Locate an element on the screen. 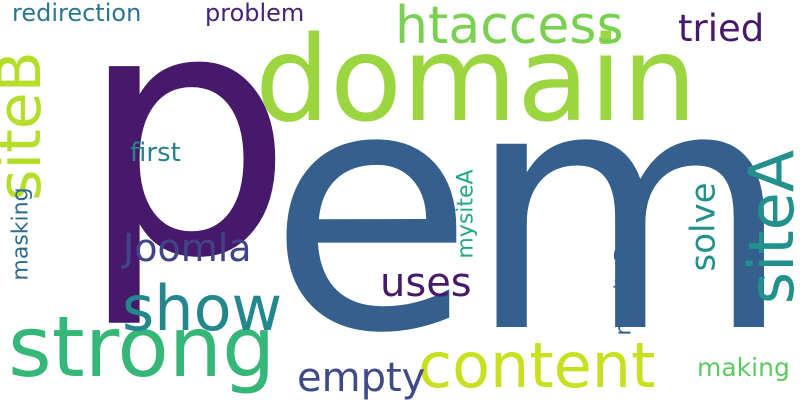 The height and width of the screenshot is (400, 800). word-content: content is located at coordinates (537, 364).